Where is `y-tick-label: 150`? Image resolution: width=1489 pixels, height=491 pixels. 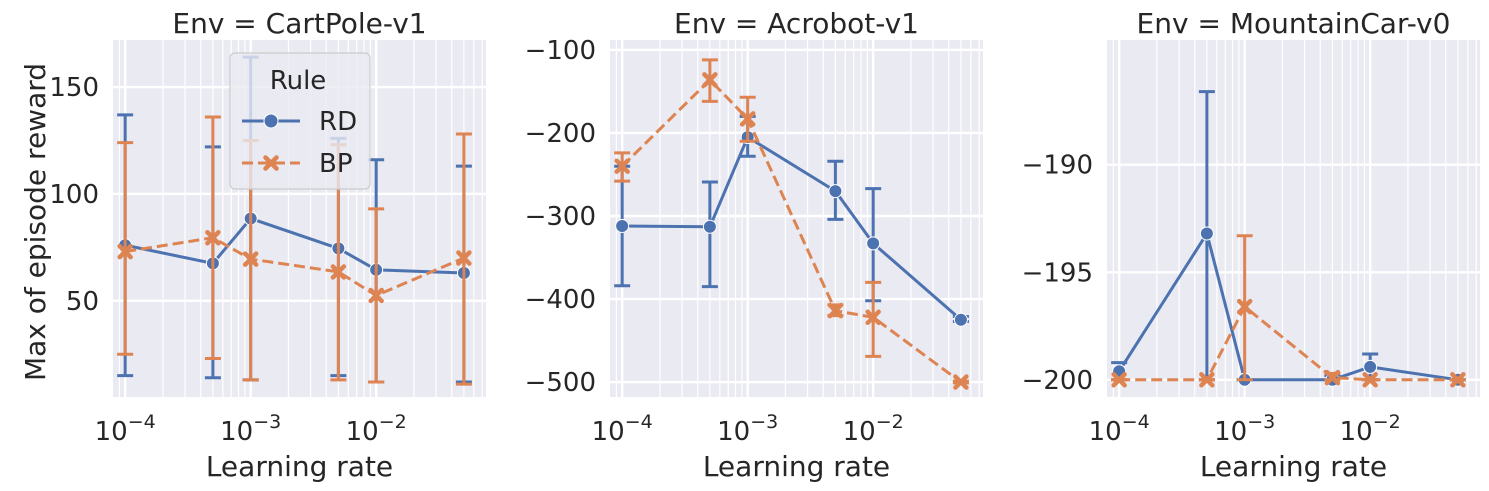
y-tick-label: 150 is located at coordinates (74, 88).